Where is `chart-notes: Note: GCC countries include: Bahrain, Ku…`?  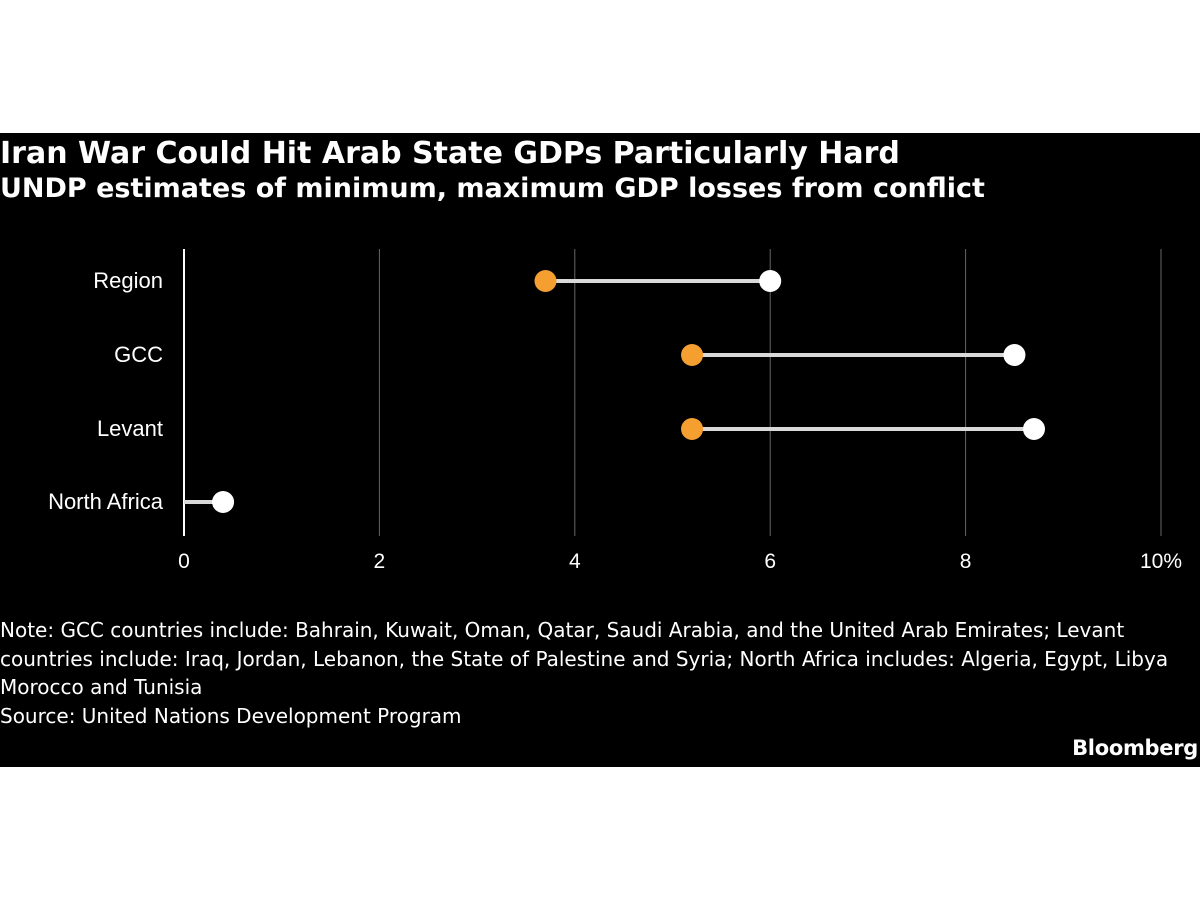 chart-notes: Note: GCC countries include: Bahrain, Ku… is located at coordinates (597, 673).